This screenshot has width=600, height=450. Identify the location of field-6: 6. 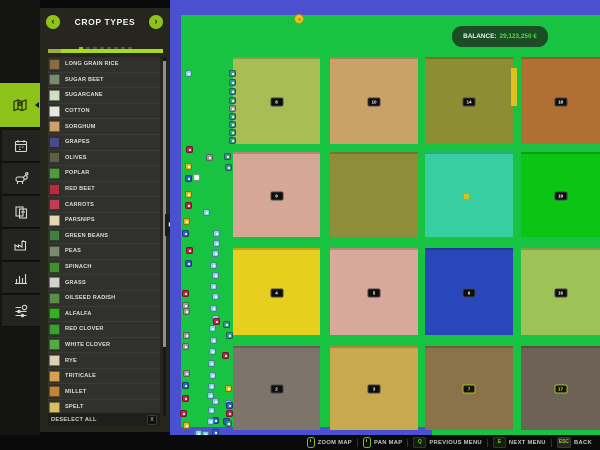
(469, 291).